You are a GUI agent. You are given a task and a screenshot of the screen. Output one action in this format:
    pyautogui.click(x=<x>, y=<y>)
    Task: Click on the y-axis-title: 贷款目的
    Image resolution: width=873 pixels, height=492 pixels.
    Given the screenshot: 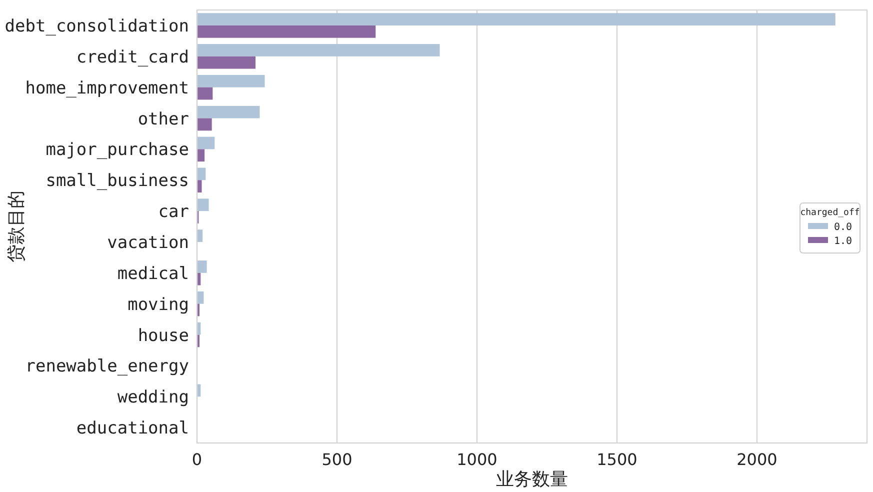 What is the action you would take?
    pyautogui.click(x=16, y=226)
    